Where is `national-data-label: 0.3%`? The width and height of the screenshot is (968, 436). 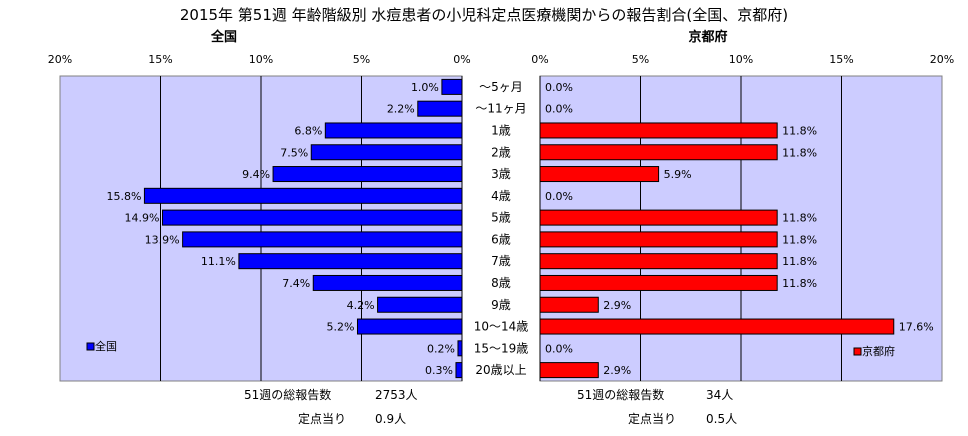
national-data-label: 0.3% is located at coordinates (439, 370).